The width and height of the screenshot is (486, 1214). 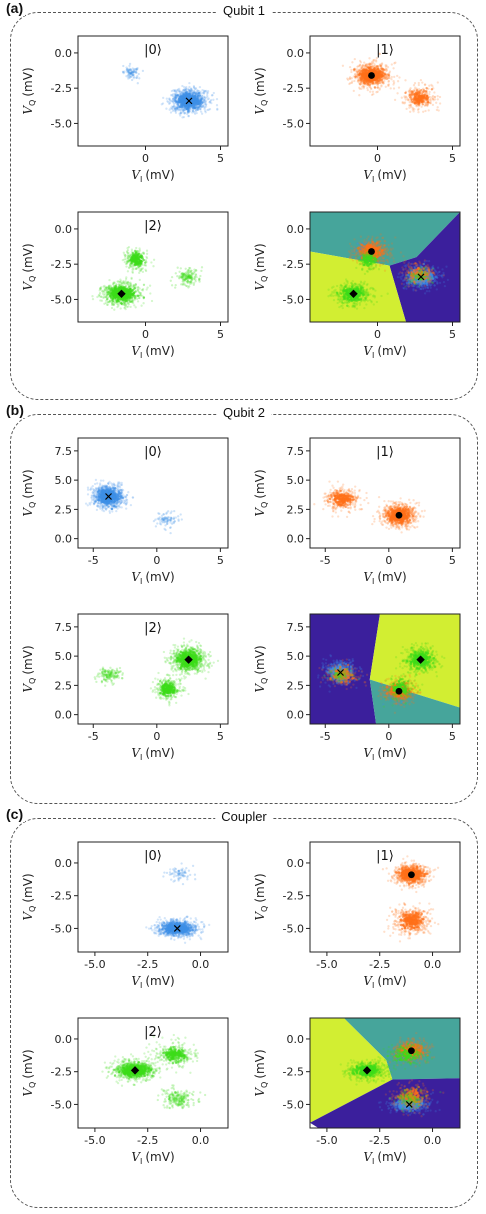 What do you see at coordinates (357, 915) in the screenshot?
I see `state-1-scatter: |1⟩ -5.0 -2.5 0.0 0.0 -2.5 -5.0 VI (mV) VQ(mV)` at bounding box center [357, 915].